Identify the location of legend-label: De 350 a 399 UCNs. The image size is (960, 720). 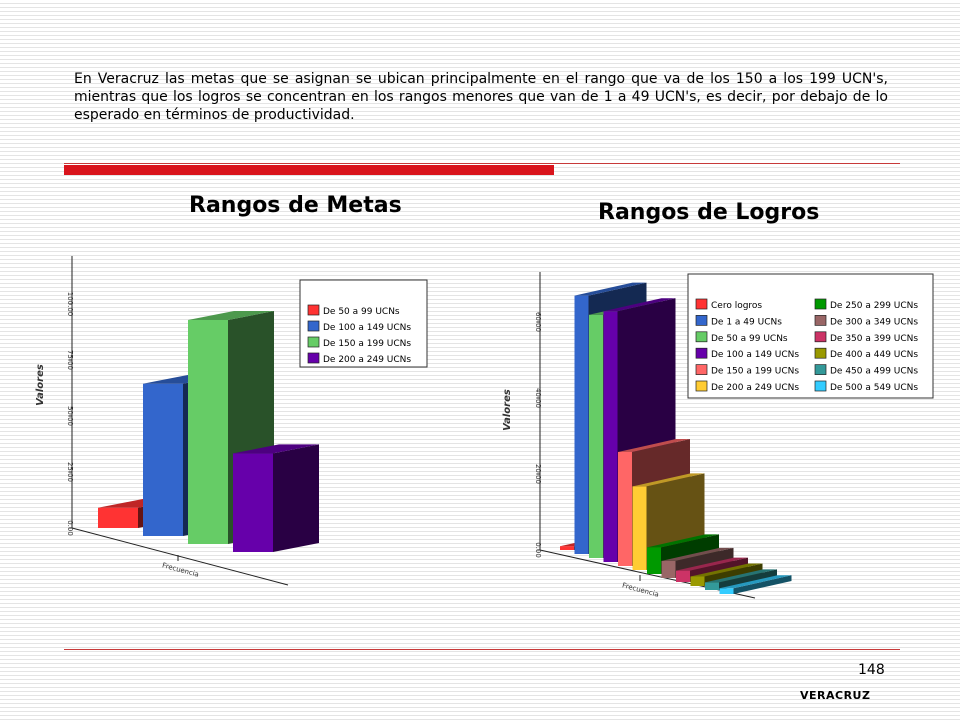
(874, 339).